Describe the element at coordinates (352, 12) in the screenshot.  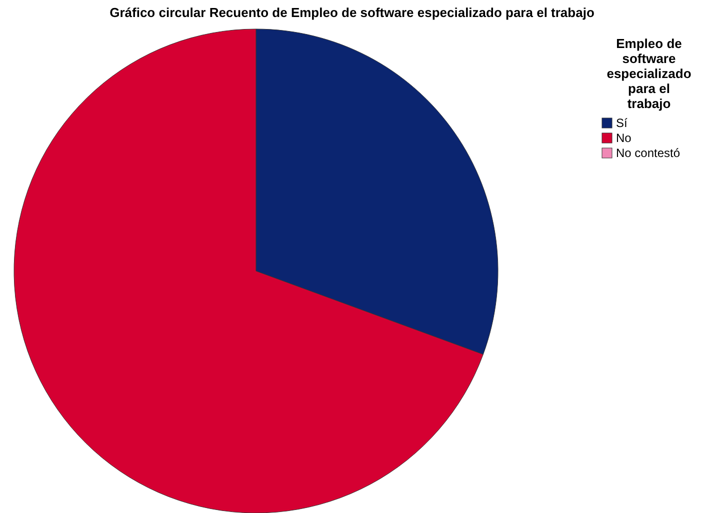
I see `chart-title: Gráfico circular Recuento de Empleo de software especializado para el trabajo` at that location.